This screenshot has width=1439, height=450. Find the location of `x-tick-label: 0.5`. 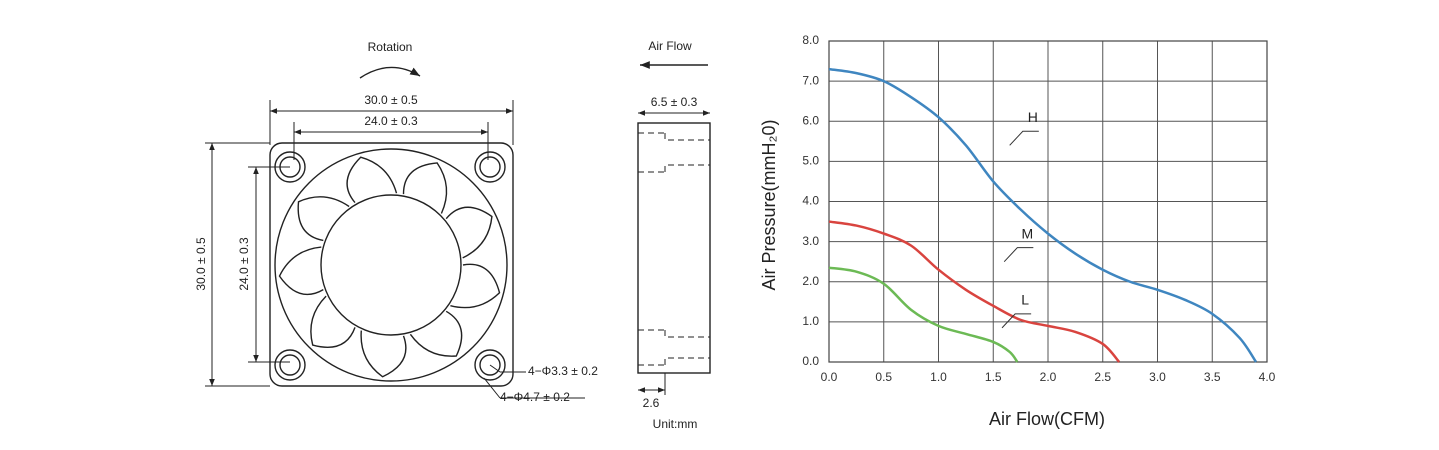

x-tick-label: 0.5 is located at coordinates (883, 377).